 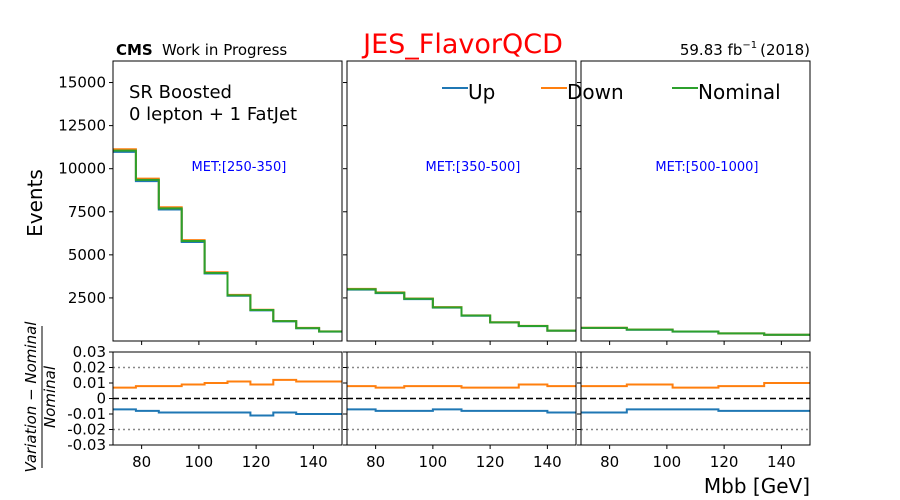 What do you see at coordinates (213, 114) in the screenshot?
I see `region-label-2: 0 lepton + 1 FatJet` at bounding box center [213, 114].